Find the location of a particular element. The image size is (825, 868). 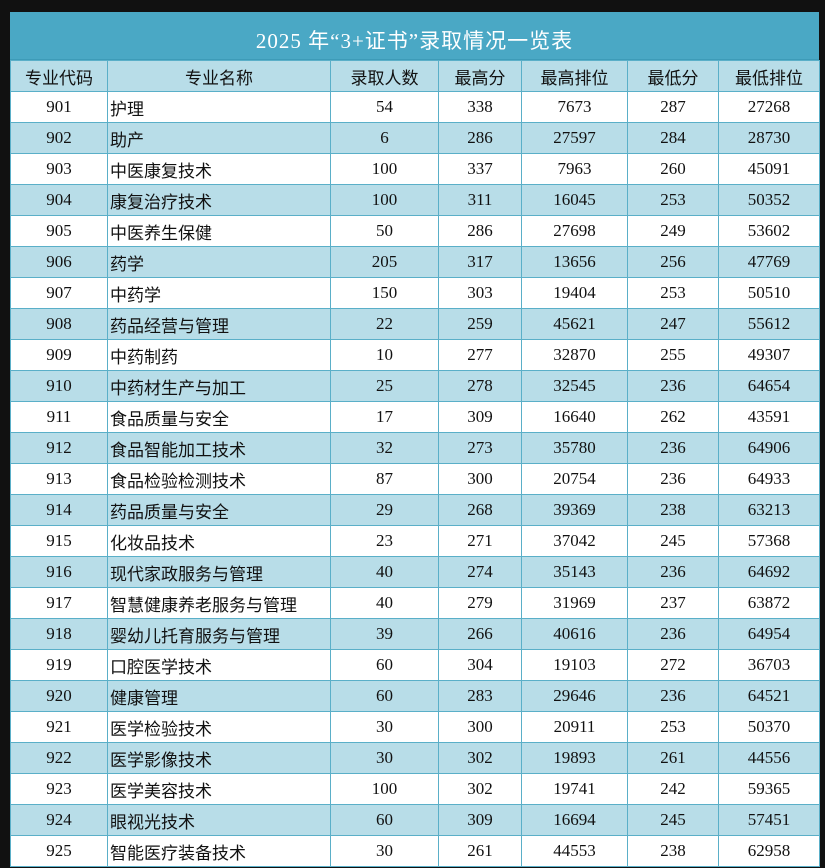

cell-admitted: 6 is located at coordinates (384, 138).